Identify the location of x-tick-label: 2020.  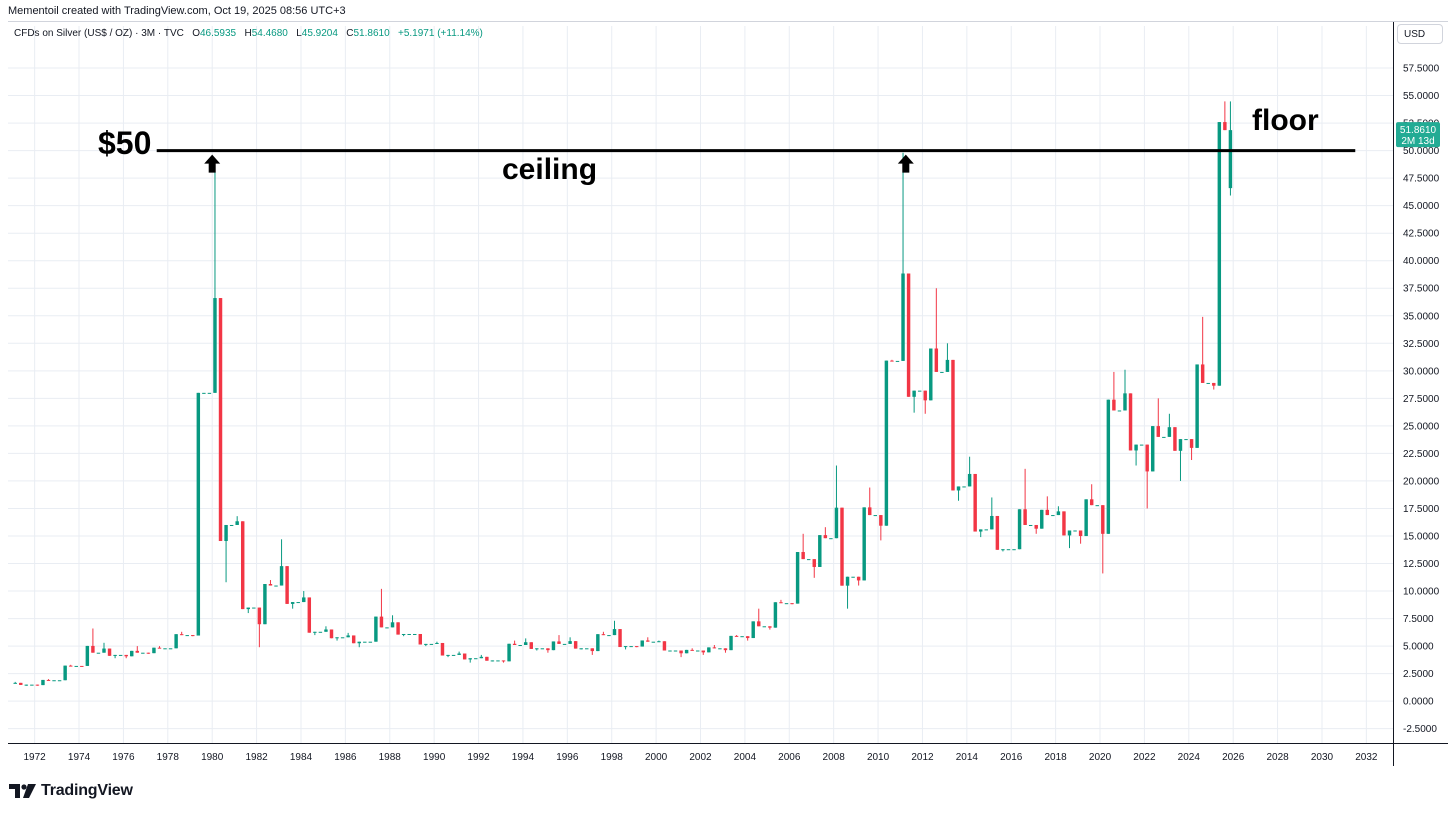
(1100, 757).